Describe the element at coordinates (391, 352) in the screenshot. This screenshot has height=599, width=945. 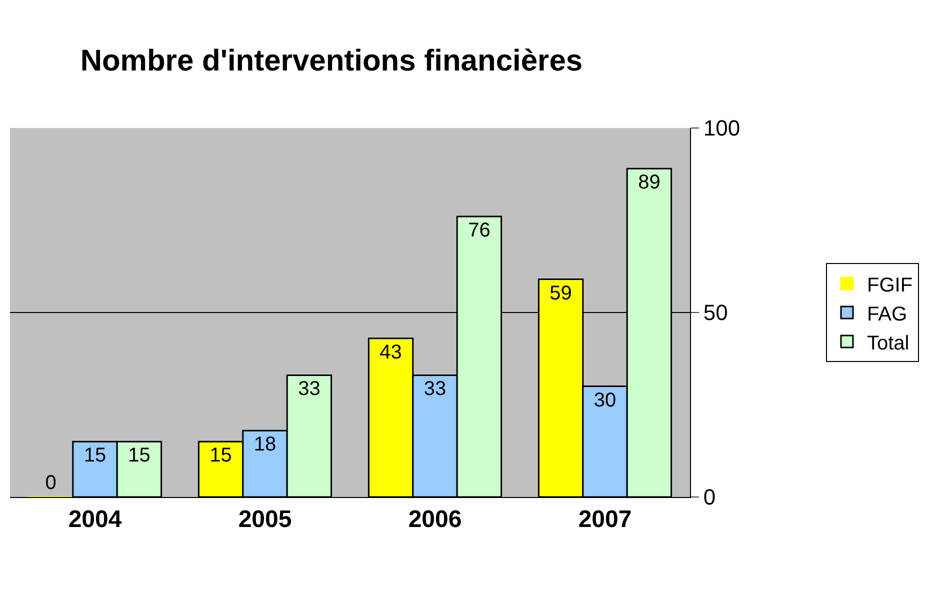
I see `data-label: 43` at that location.